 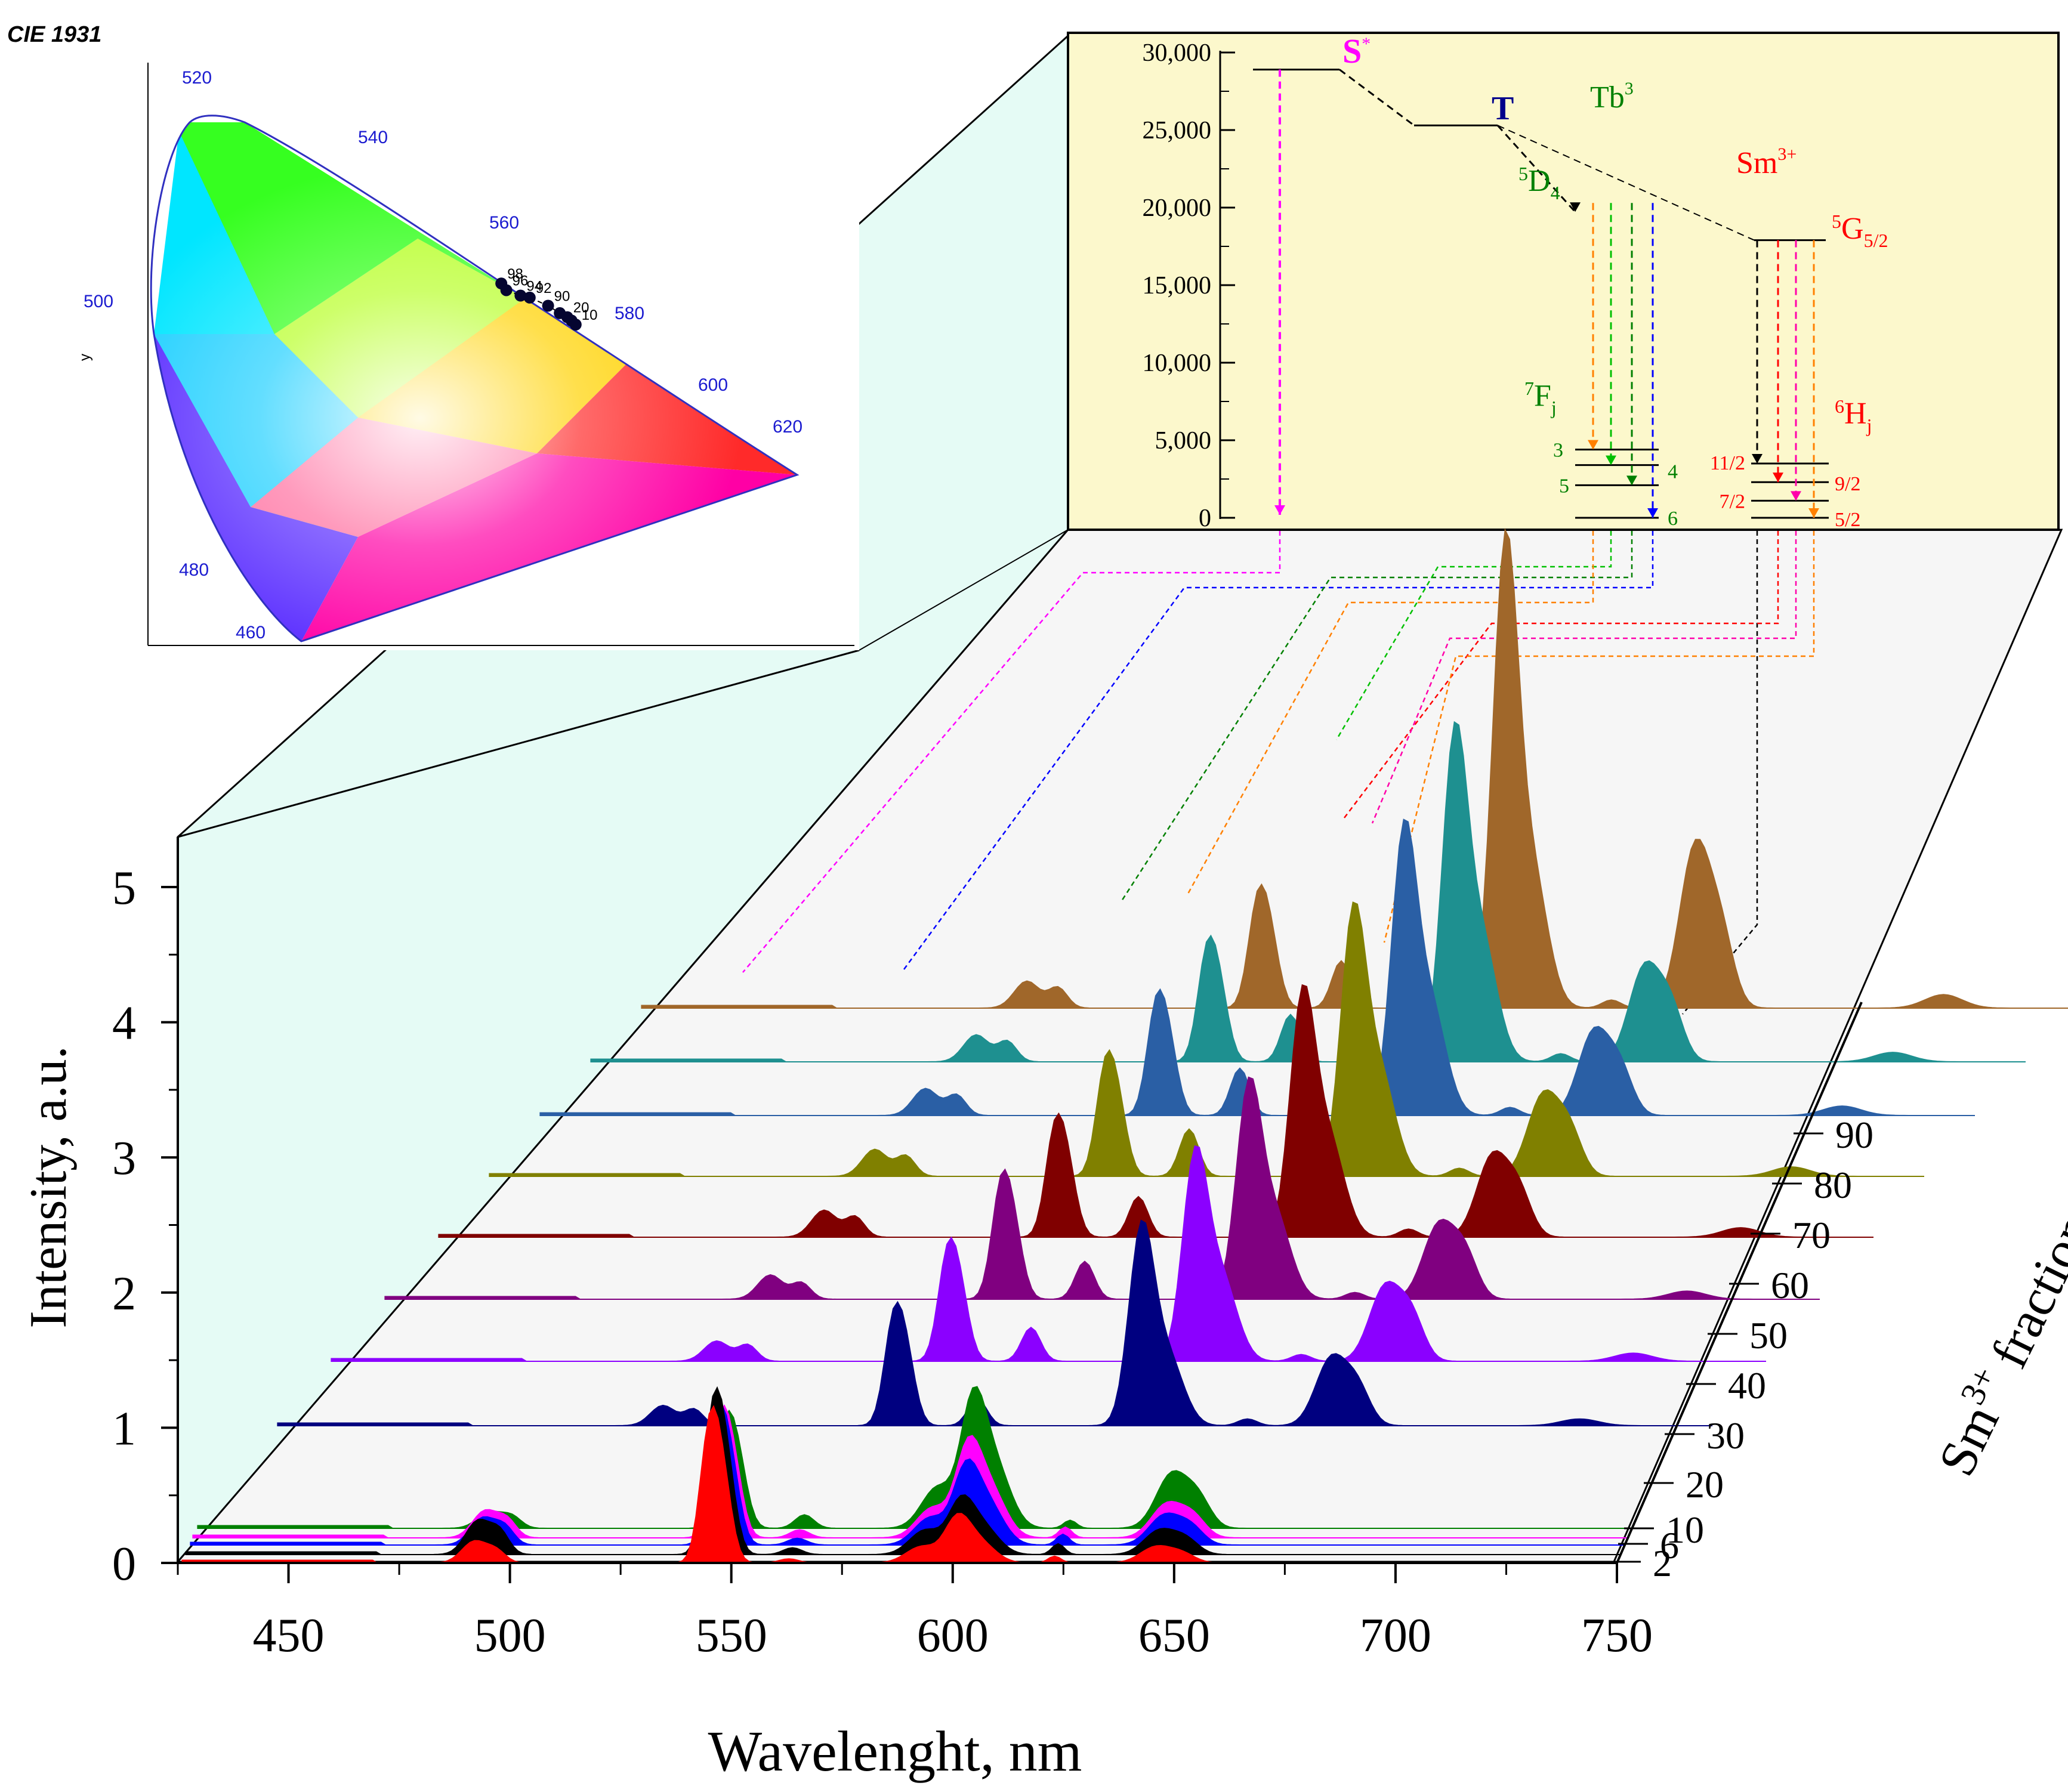 What do you see at coordinates (895, 1751) in the screenshot?
I see `x-axis-label: Wavelenght, nm` at bounding box center [895, 1751].